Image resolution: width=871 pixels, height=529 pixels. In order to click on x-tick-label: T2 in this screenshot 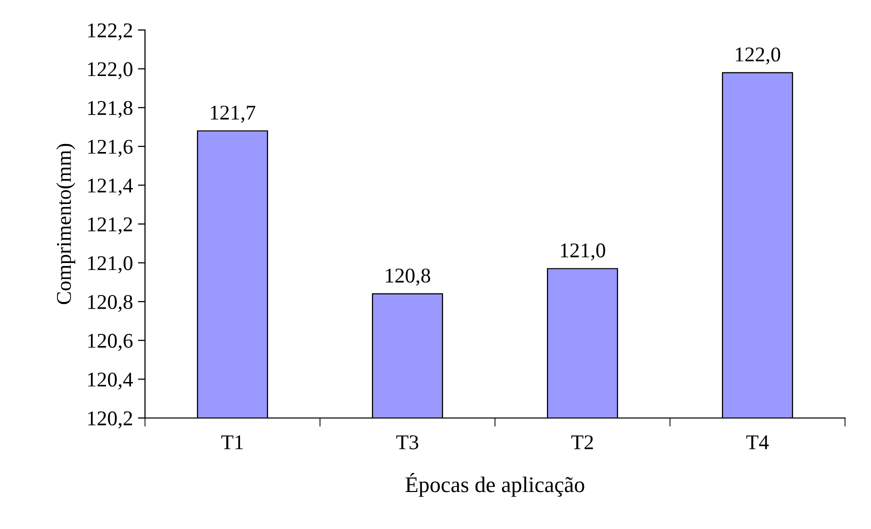, I will do `click(582, 442)`.